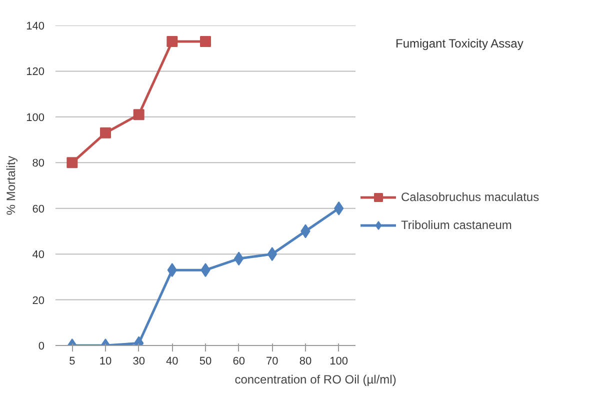 This screenshot has height=410, width=601. I want to click on y-tick-label: 140, so click(35, 26).